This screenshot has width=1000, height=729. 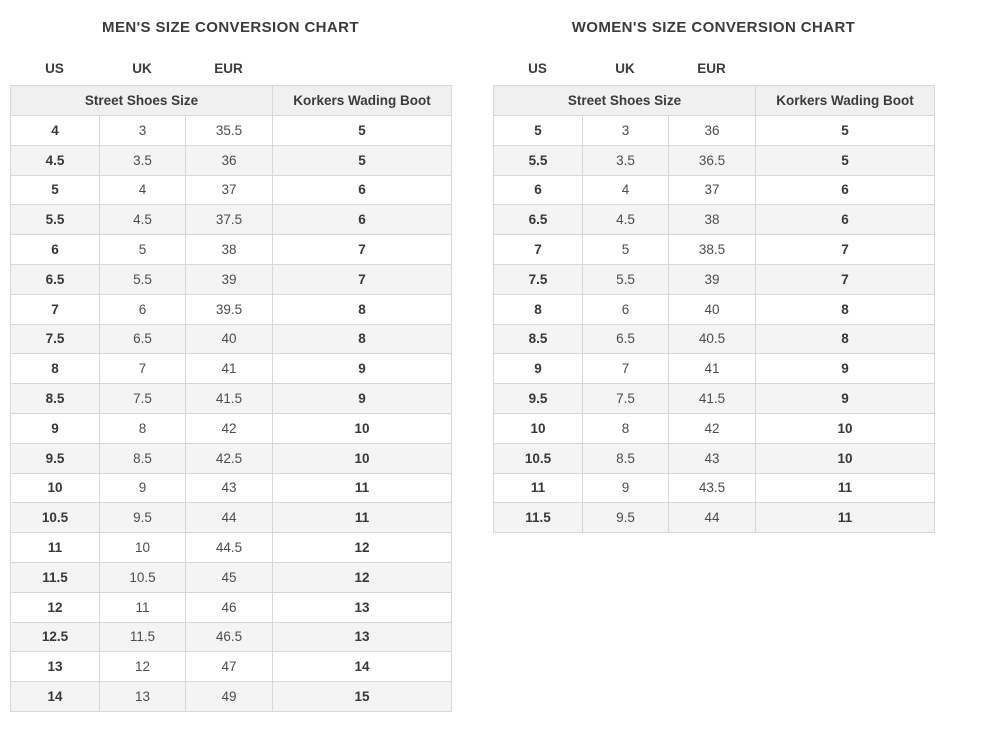 I want to click on table-row: 10.5 9.5 44 11, so click(x=231, y=518).